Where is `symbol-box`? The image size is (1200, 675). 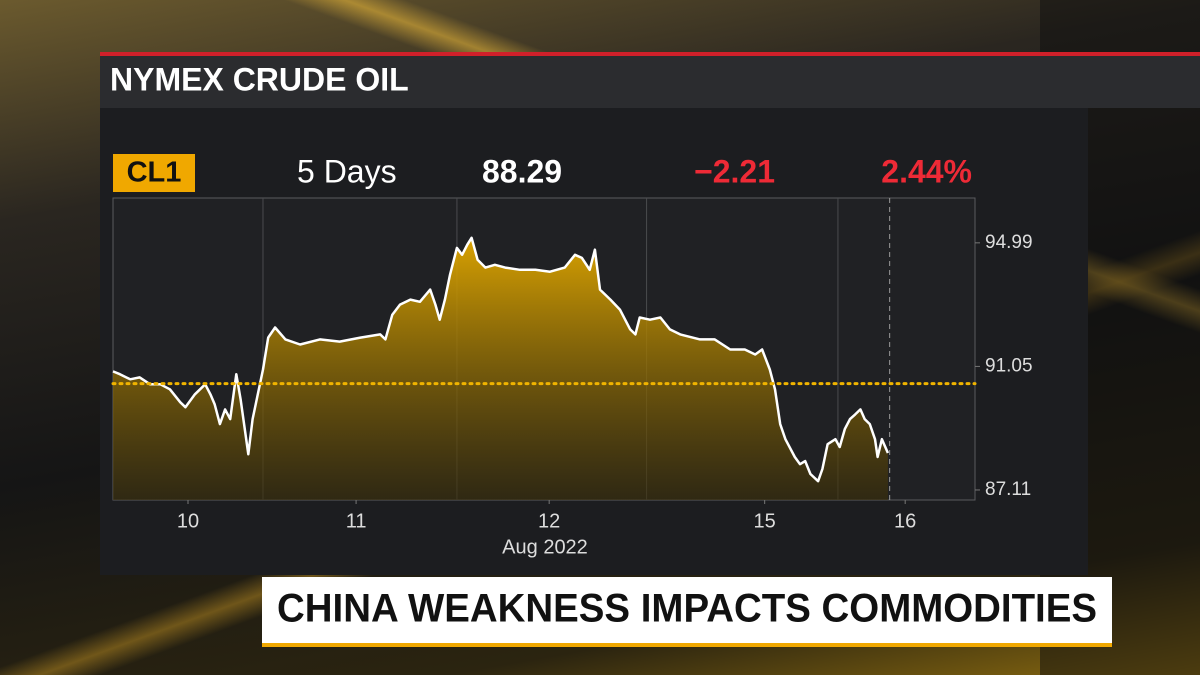
symbol-box is located at coordinates (154, 173).